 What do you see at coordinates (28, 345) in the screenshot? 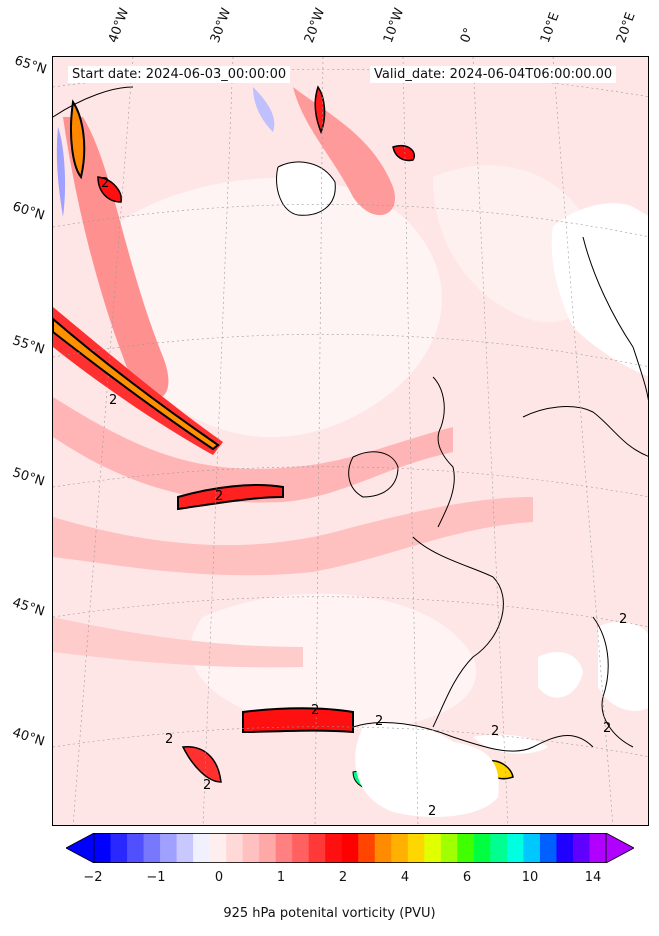
I see `lat-label-55n: 55°N` at bounding box center [28, 345].